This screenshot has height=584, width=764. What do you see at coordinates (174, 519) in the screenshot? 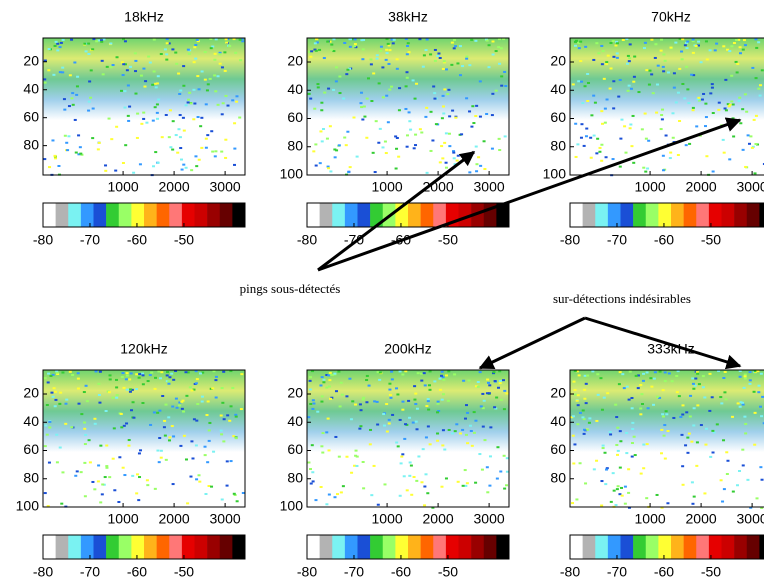
I see `x-tick-label: 2000` at bounding box center [174, 519].